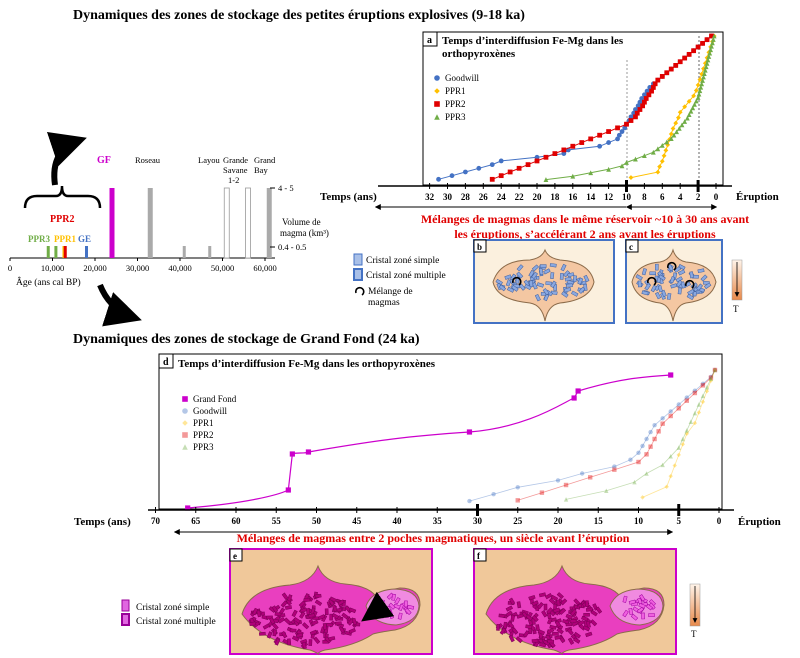 The height and width of the screenshot is (658, 800). I want to click on panel-a-axis-label: Temps (ans), so click(348, 197).